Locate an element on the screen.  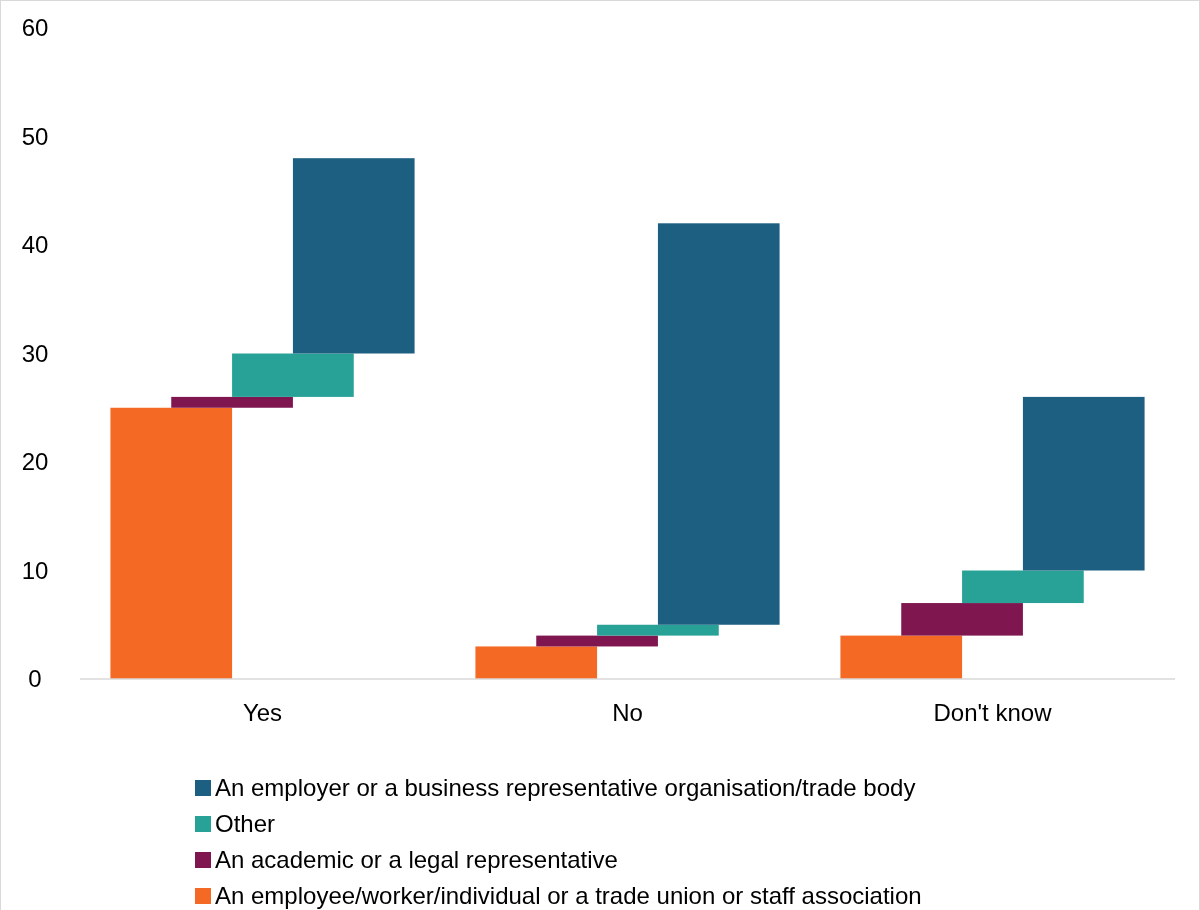
legend-label: Other is located at coordinates (245, 824).